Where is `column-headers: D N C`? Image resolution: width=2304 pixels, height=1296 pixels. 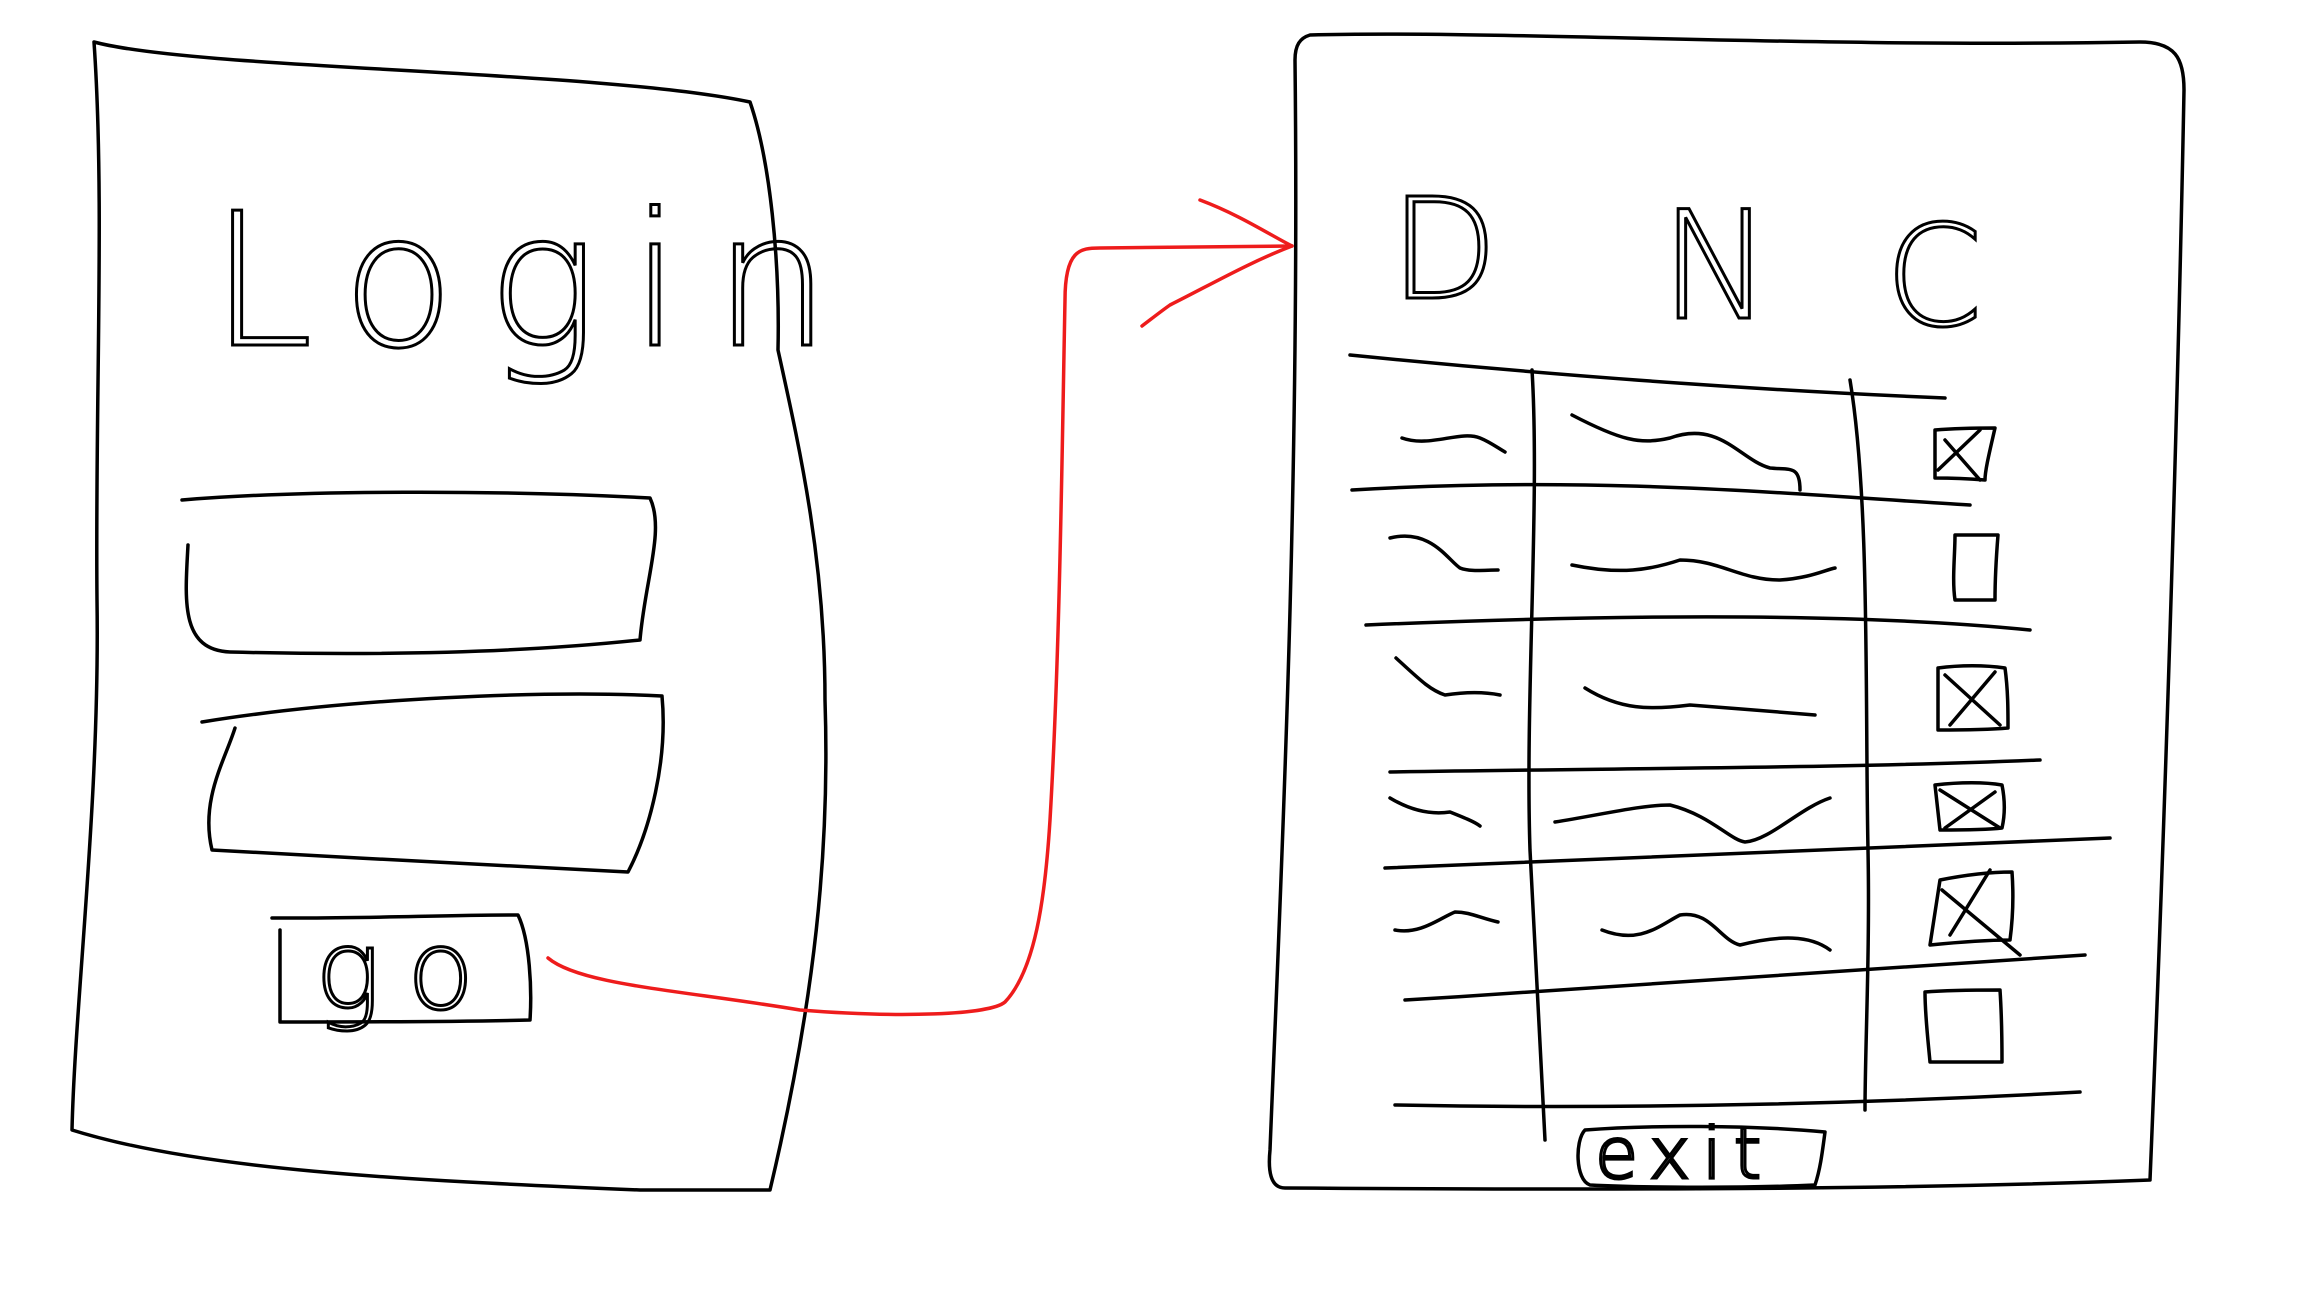
column-headers: D N C is located at coordinates (1686, 264).